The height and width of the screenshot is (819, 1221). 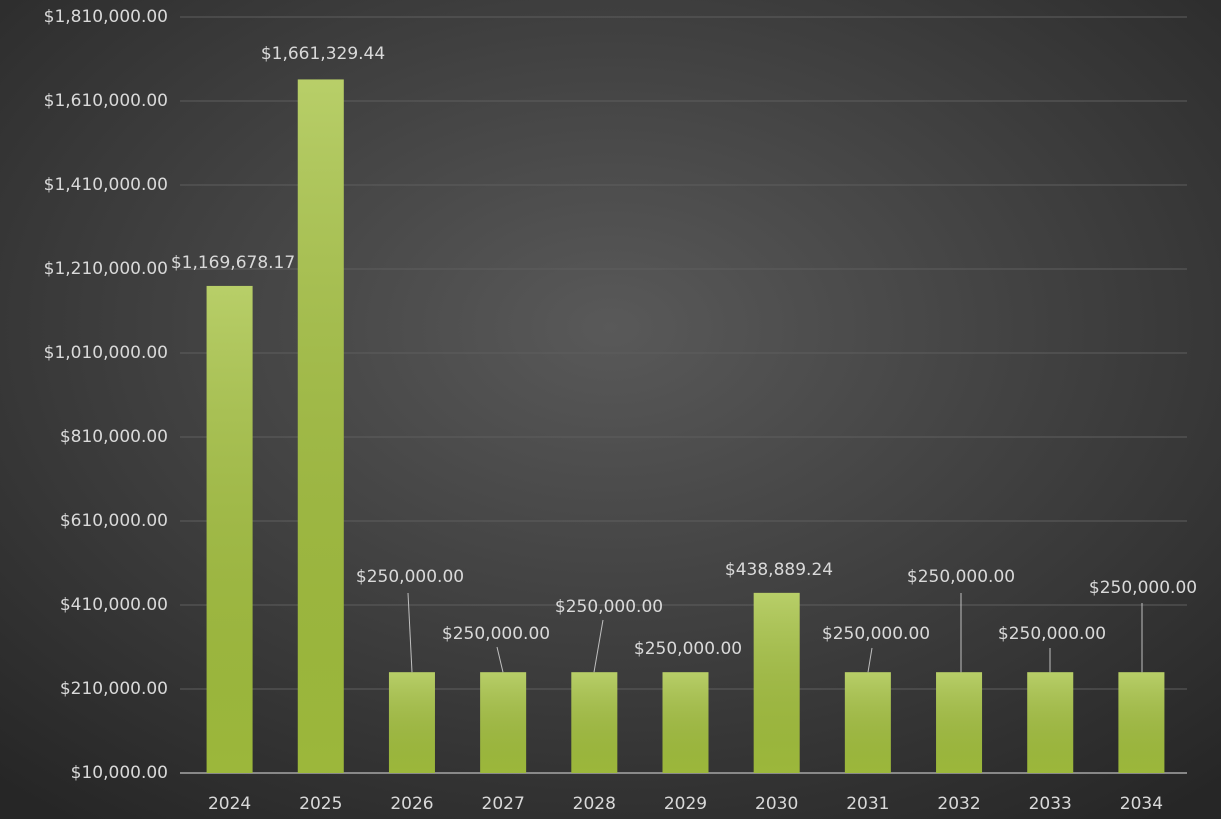 I want to click on x-tick-label: 2033, so click(x=1050, y=804).